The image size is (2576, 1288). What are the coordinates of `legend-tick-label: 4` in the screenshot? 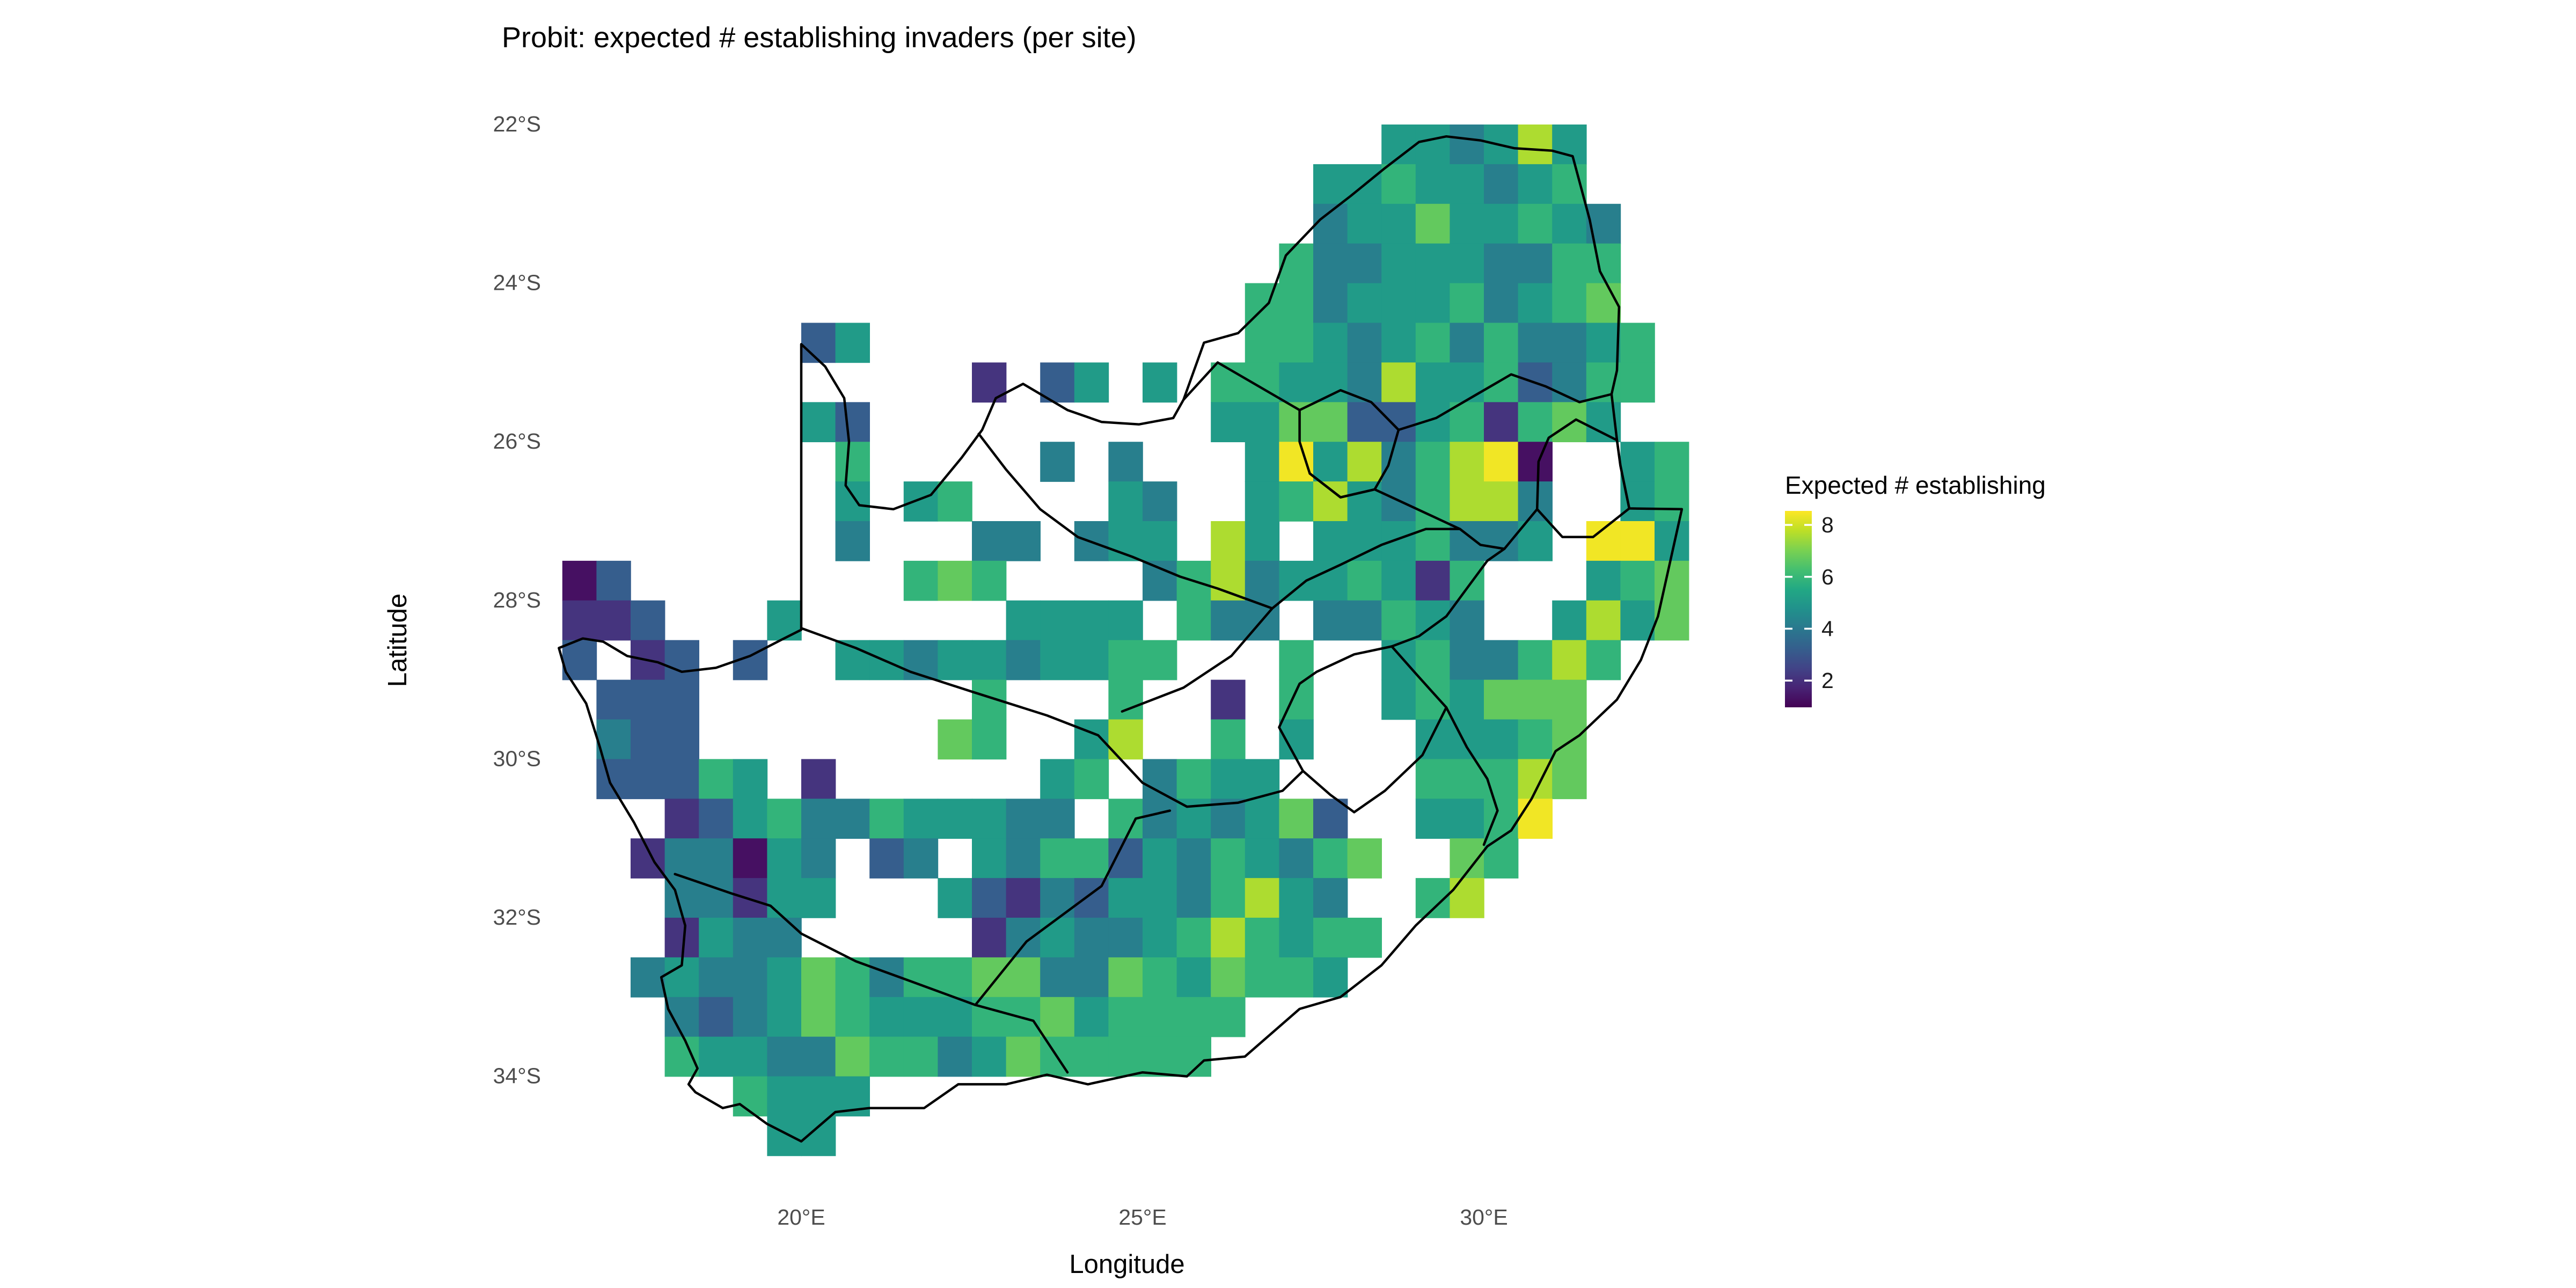 It's located at (1827, 629).